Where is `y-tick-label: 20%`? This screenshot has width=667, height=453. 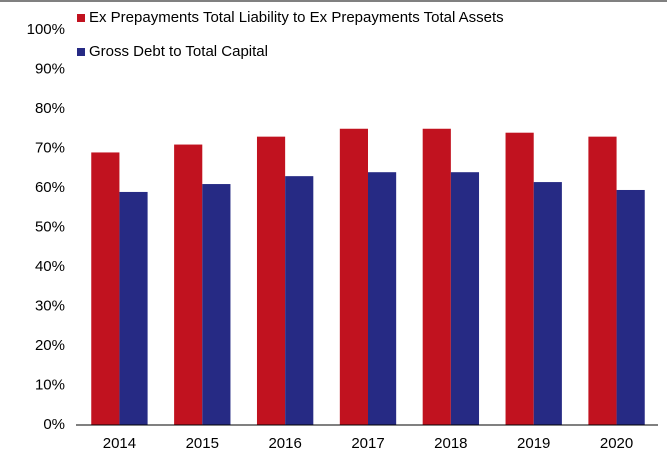 y-tick-label: 20% is located at coordinates (50, 345).